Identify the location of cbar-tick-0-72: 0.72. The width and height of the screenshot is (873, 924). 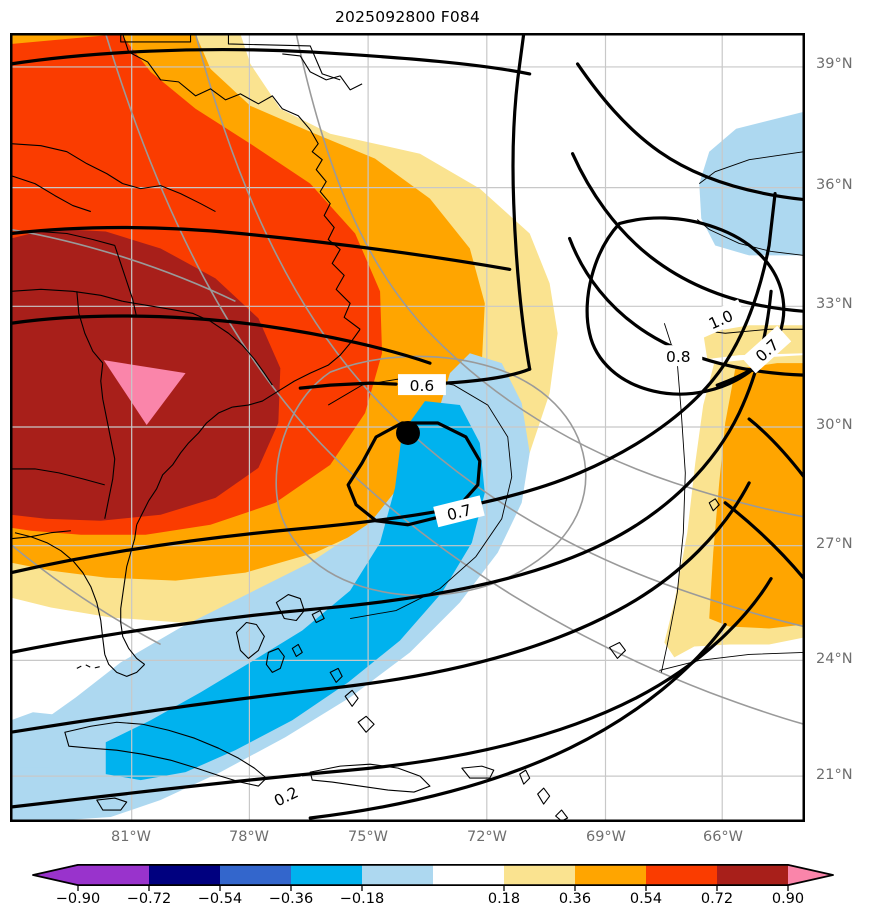
(717, 899).